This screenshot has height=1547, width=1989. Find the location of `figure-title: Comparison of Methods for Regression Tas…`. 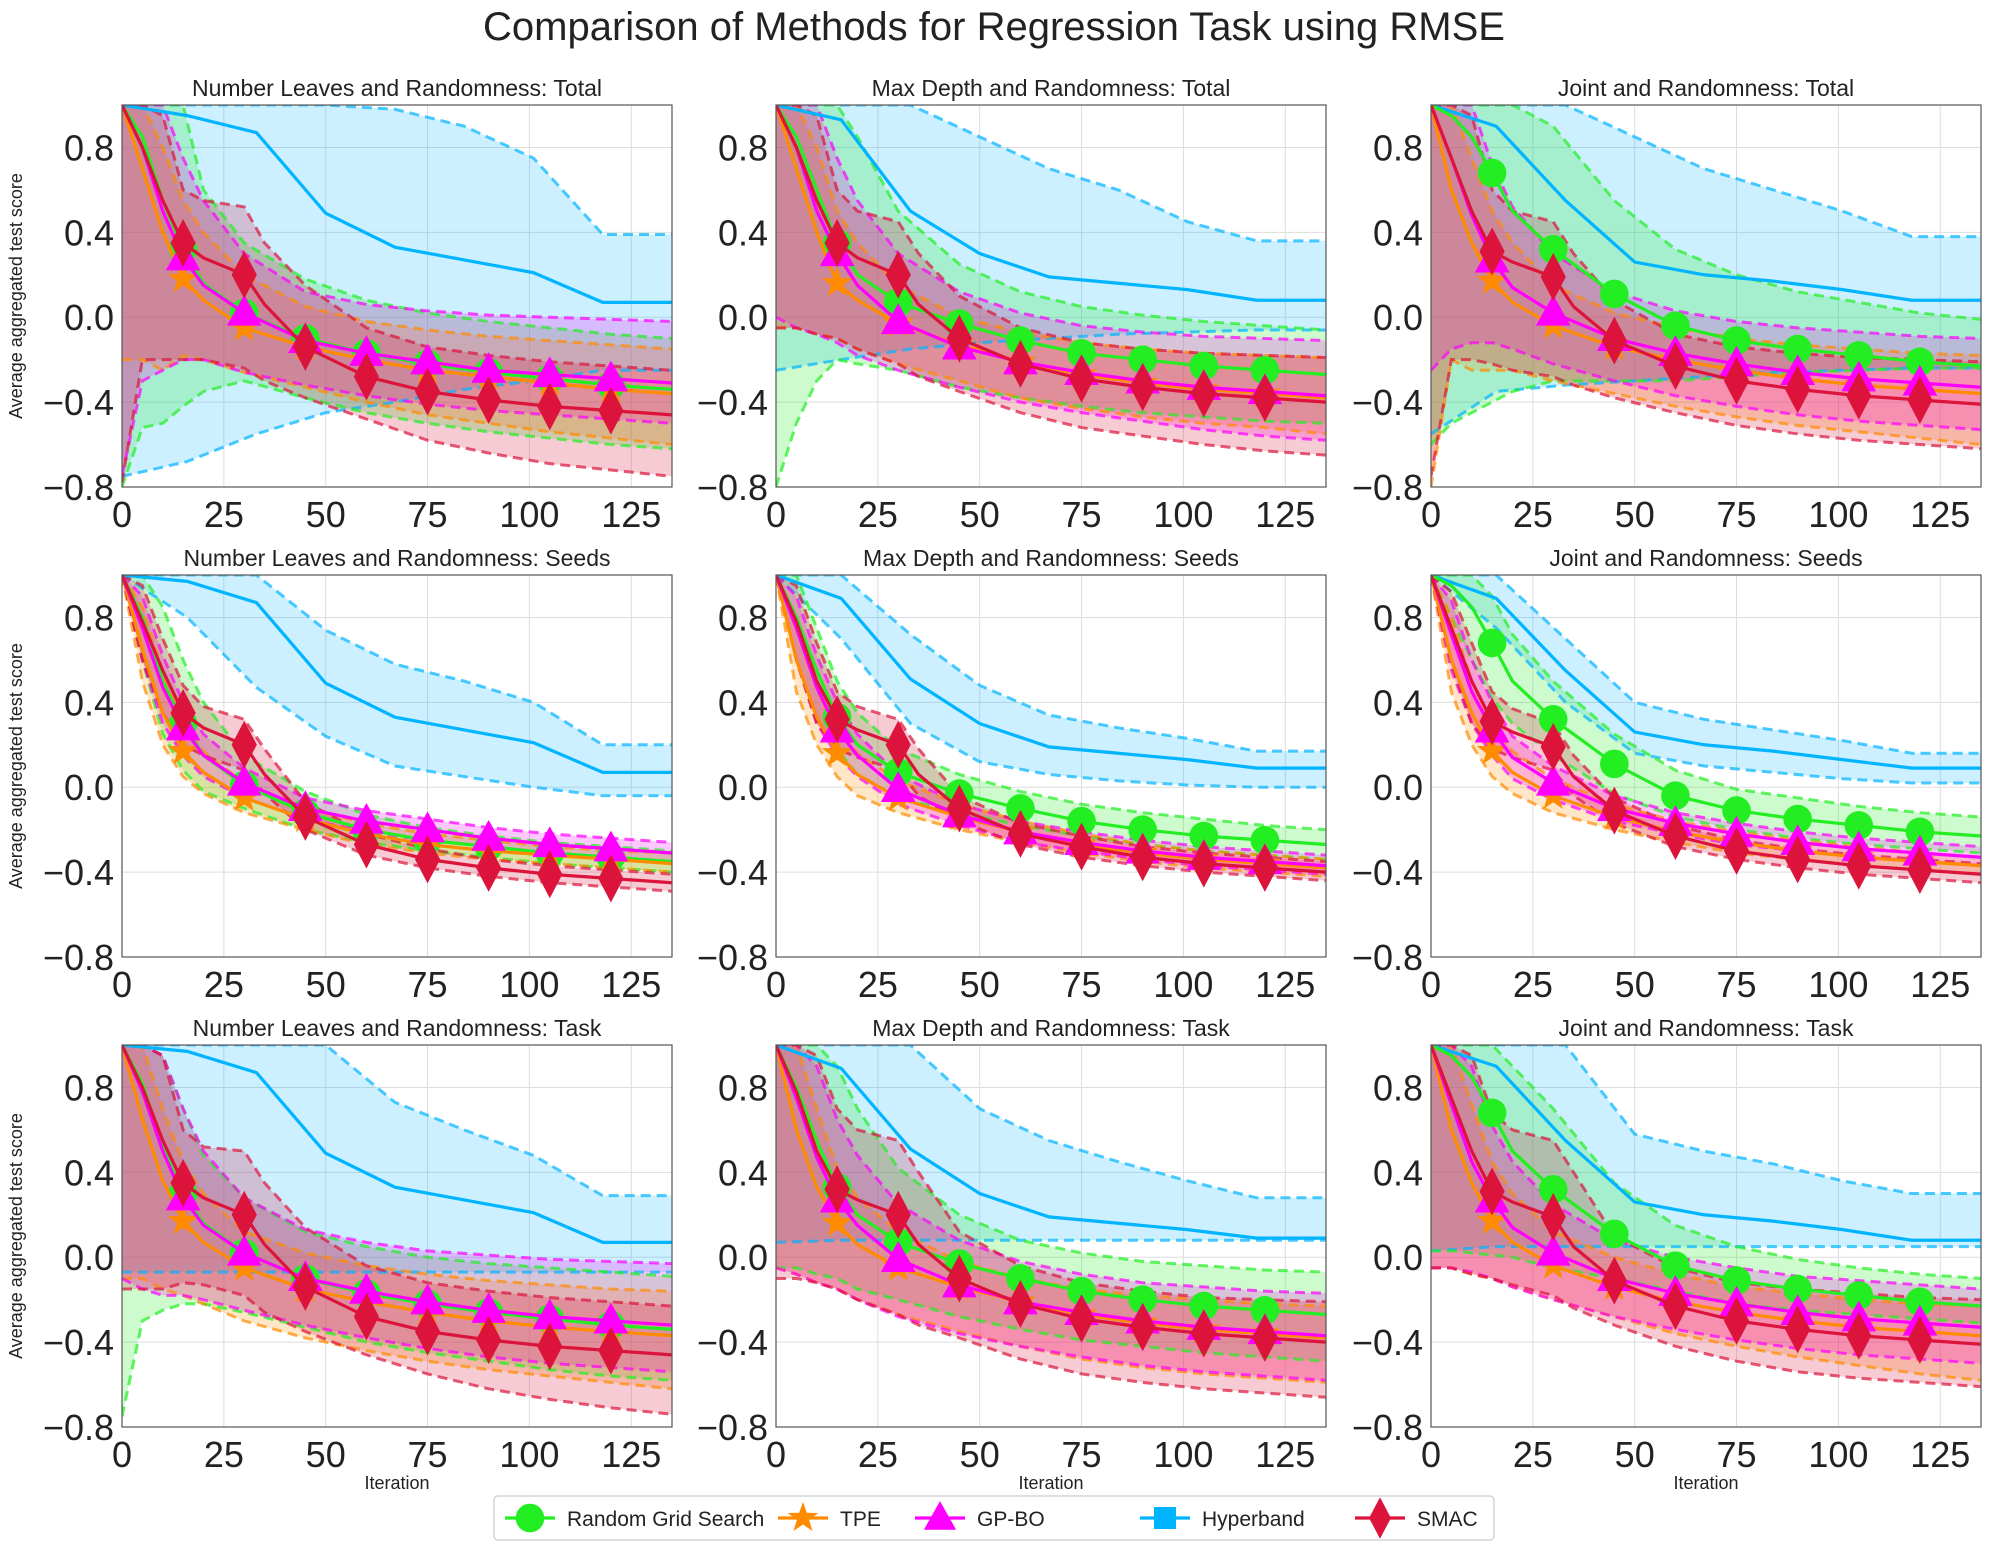

figure-title: Comparison of Methods for Regression Tas… is located at coordinates (994, 27).